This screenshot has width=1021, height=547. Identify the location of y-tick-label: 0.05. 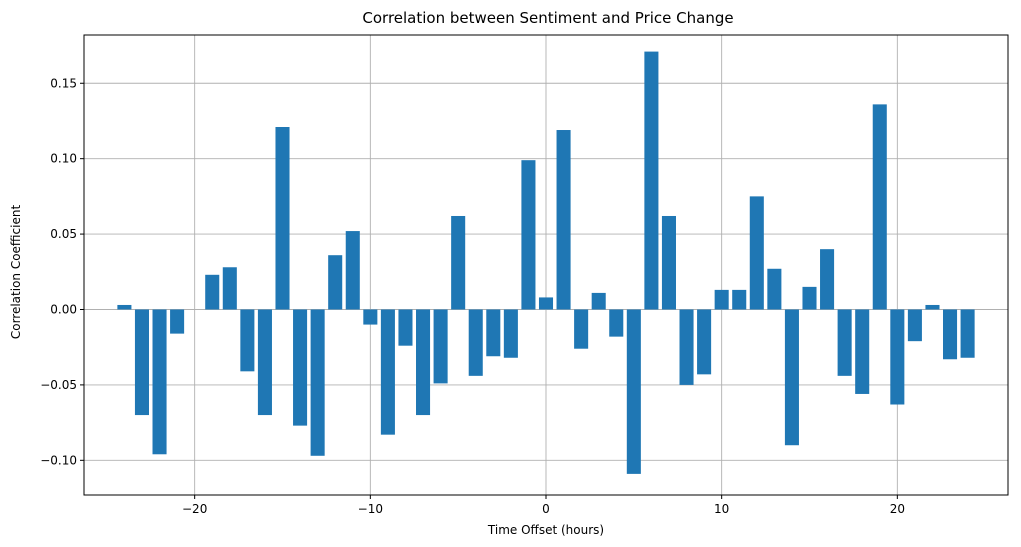
(63, 234).